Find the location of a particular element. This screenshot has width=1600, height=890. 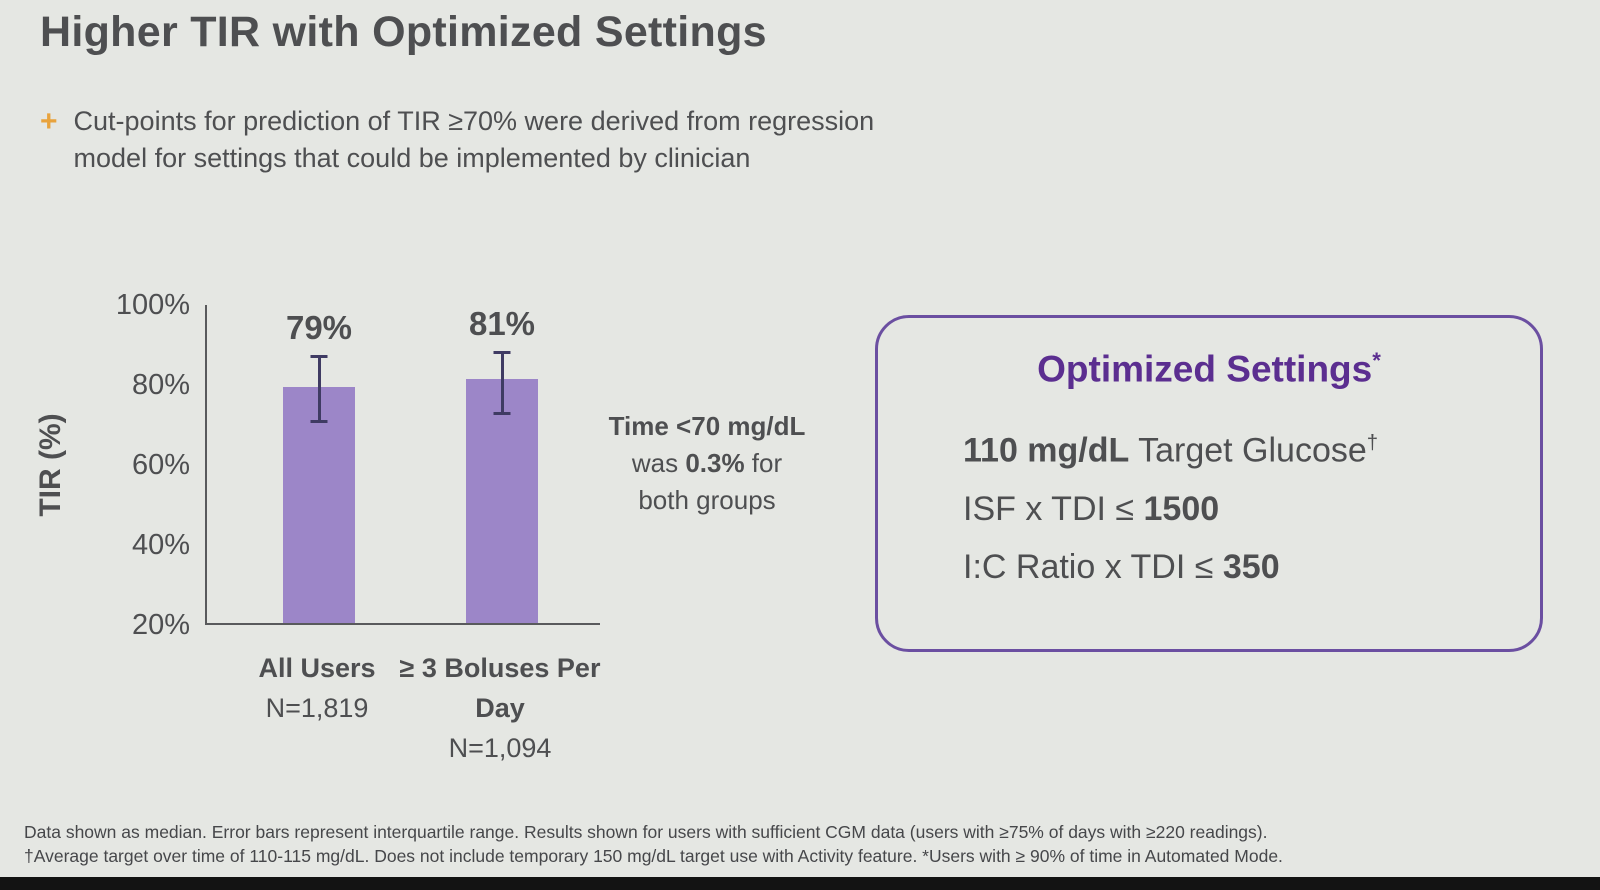

annotation-bold-2: 0.3% is located at coordinates (715, 463).